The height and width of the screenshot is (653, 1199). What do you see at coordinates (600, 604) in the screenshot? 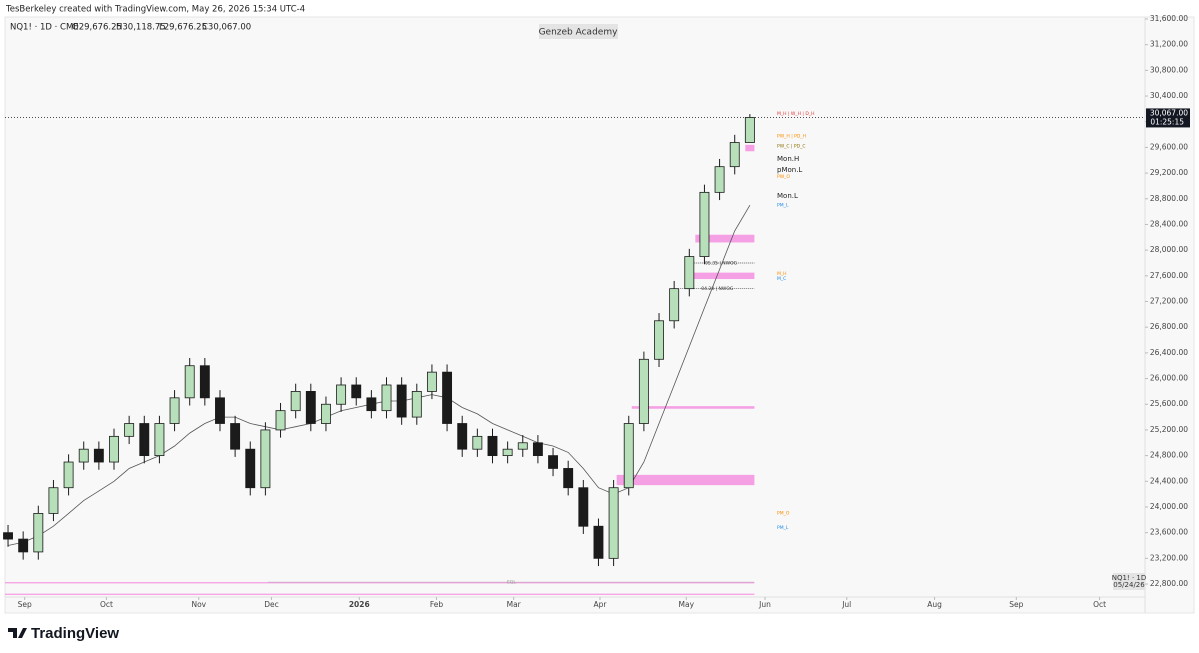
I see `x-tick-label: Apr` at bounding box center [600, 604].